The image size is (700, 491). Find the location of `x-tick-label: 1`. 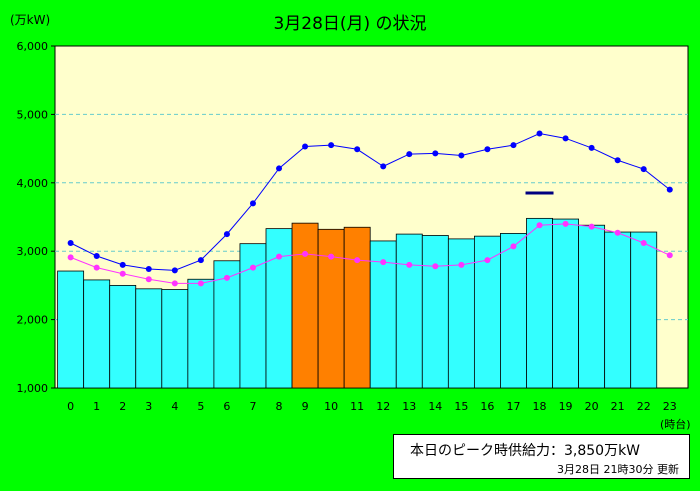

x-tick-label: 1 is located at coordinates (96, 406).